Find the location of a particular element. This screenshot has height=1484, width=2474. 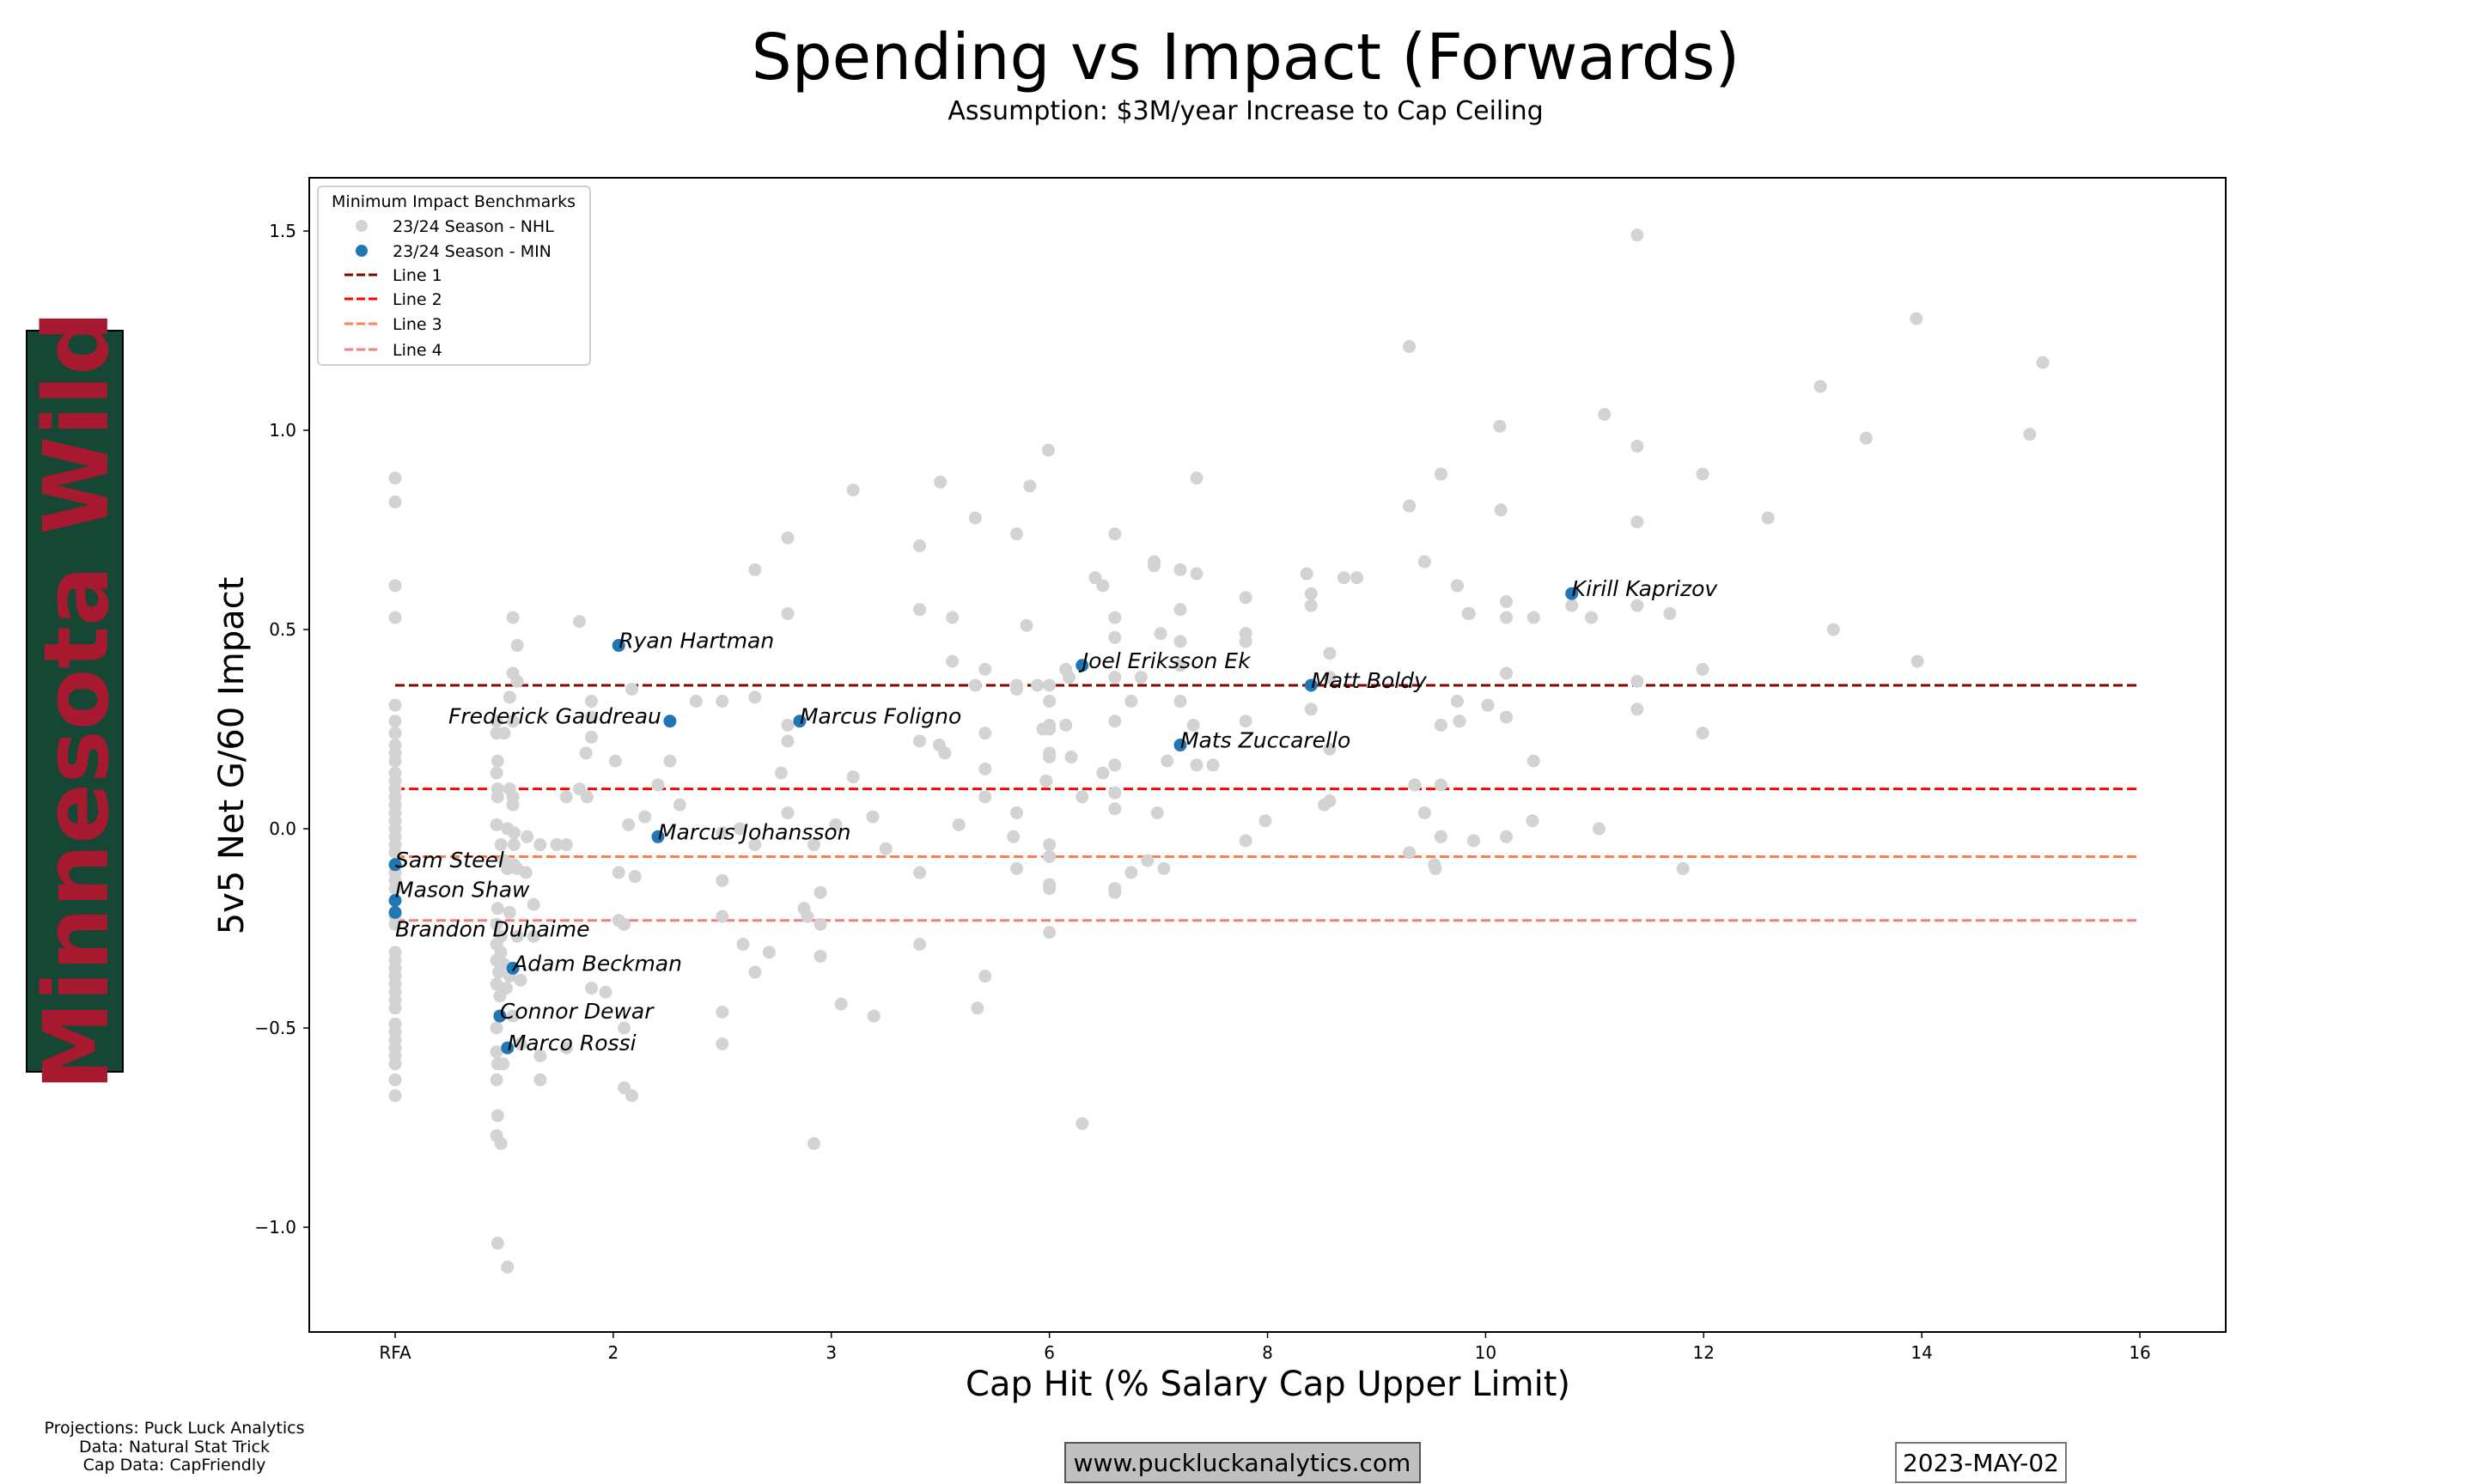

date-box is located at coordinates (1981, 1463).